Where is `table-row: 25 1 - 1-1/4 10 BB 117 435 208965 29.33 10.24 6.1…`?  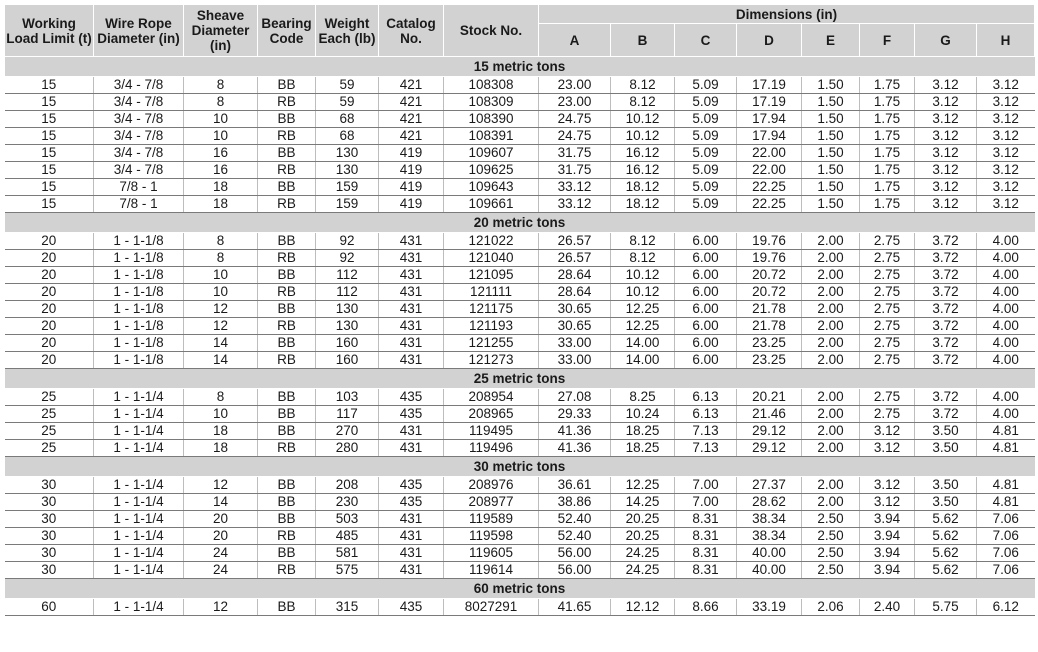 table-row: 25 1 - 1-1/4 10 BB 117 435 208965 29.33 10.24 6.1… is located at coordinates (519, 414).